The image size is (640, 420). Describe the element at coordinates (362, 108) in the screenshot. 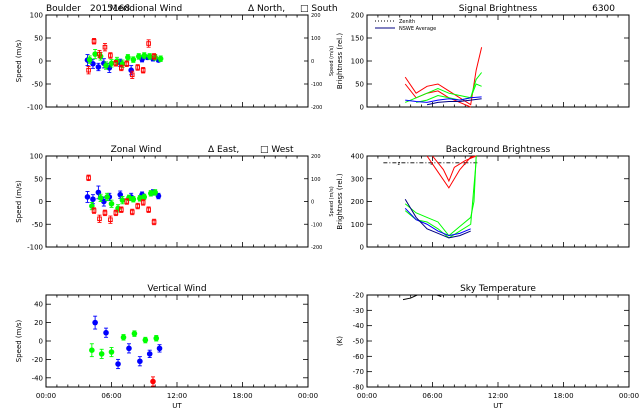

I see `signal-ytick-label: 0` at that location.